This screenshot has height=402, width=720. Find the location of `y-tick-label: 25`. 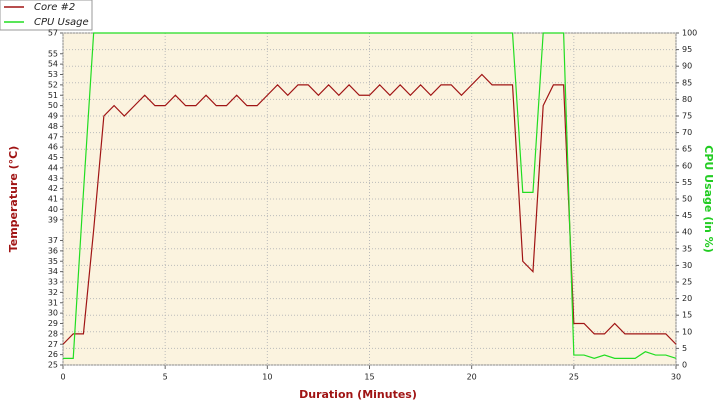

y-tick-label: 25 is located at coordinates (53, 365).